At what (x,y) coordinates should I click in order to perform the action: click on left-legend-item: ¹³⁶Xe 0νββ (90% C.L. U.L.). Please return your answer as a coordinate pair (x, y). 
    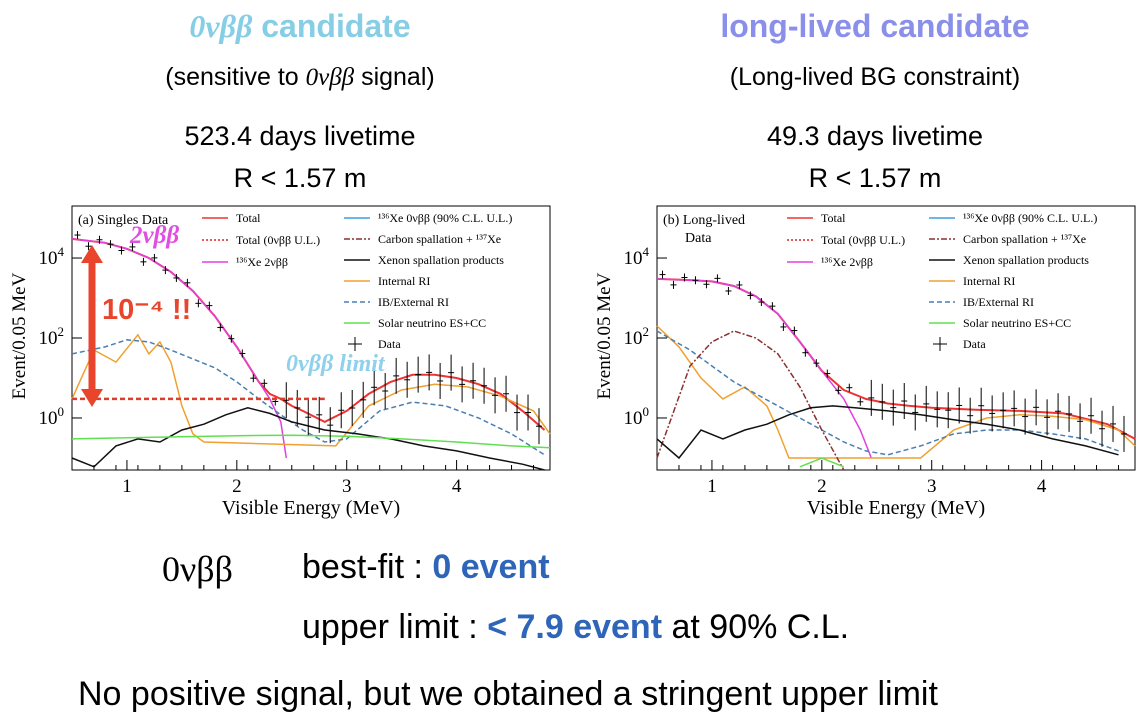
    Looking at the image, I should click on (445, 218).